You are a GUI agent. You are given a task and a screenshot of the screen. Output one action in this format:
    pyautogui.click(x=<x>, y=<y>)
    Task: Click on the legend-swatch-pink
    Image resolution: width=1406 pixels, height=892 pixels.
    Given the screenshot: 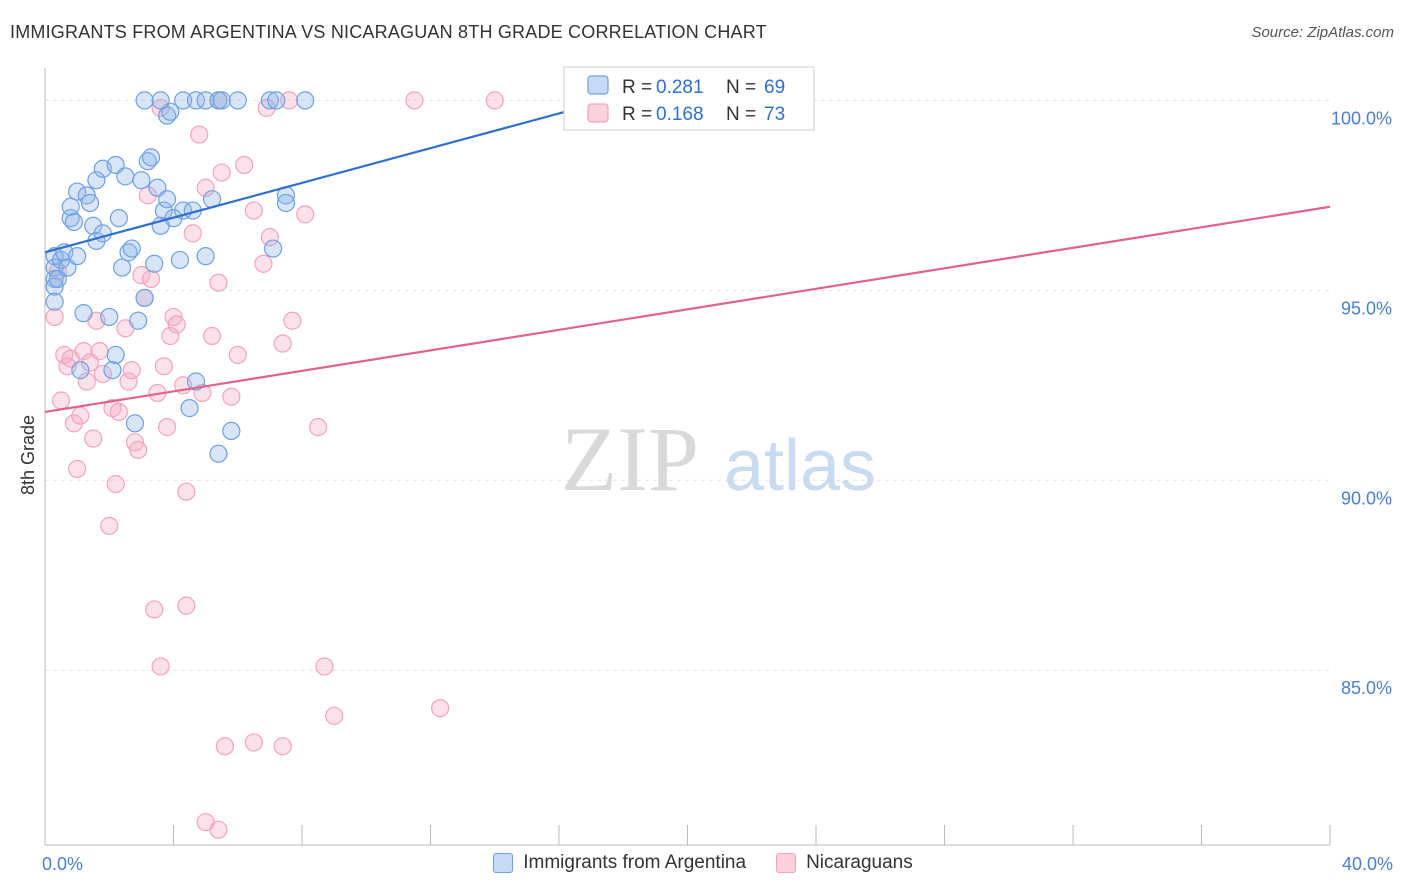 What is the action you would take?
    pyautogui.click(x=786, y=863)
    